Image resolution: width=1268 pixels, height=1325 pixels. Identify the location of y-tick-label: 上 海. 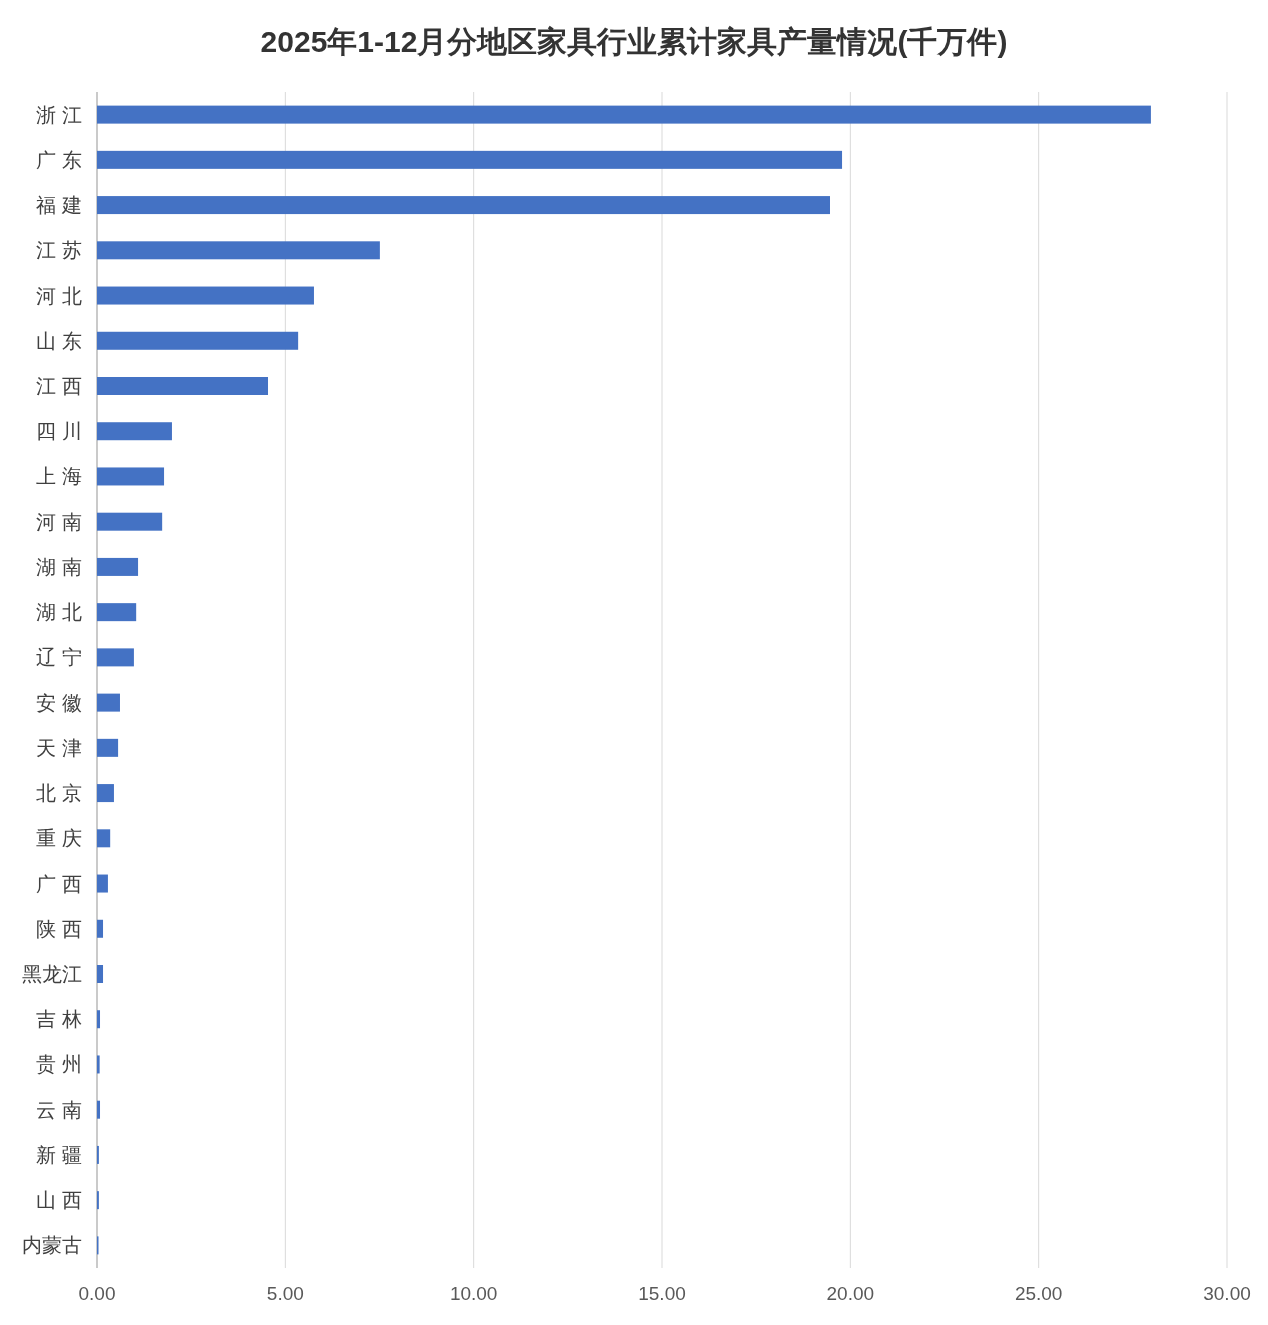
(59, 476).